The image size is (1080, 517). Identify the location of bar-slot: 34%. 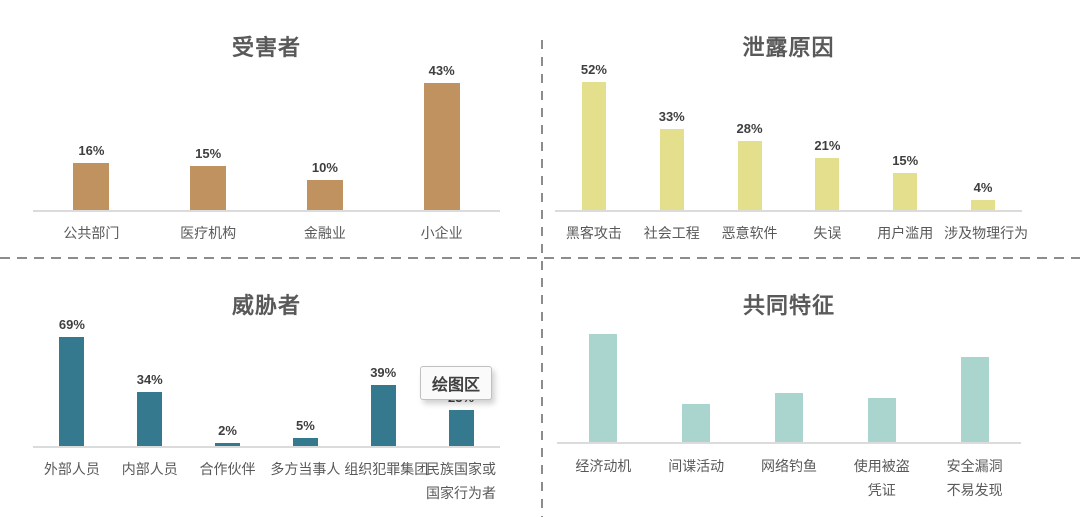
(150, 383).